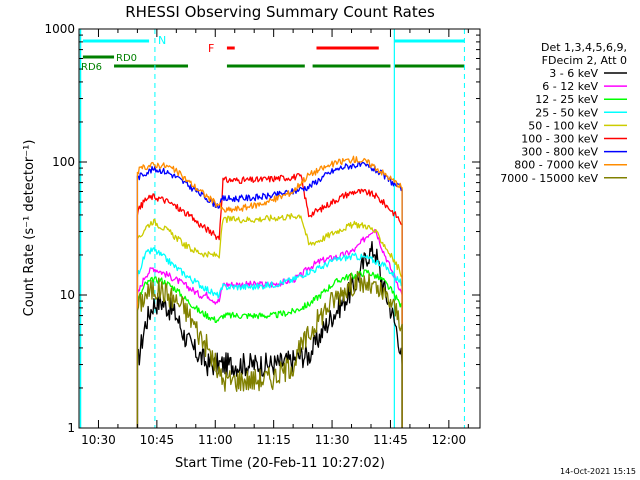  Describe the element at coordinates (67, 295) in the screenshot. I see `y-tick-label-1: 10` at that location.